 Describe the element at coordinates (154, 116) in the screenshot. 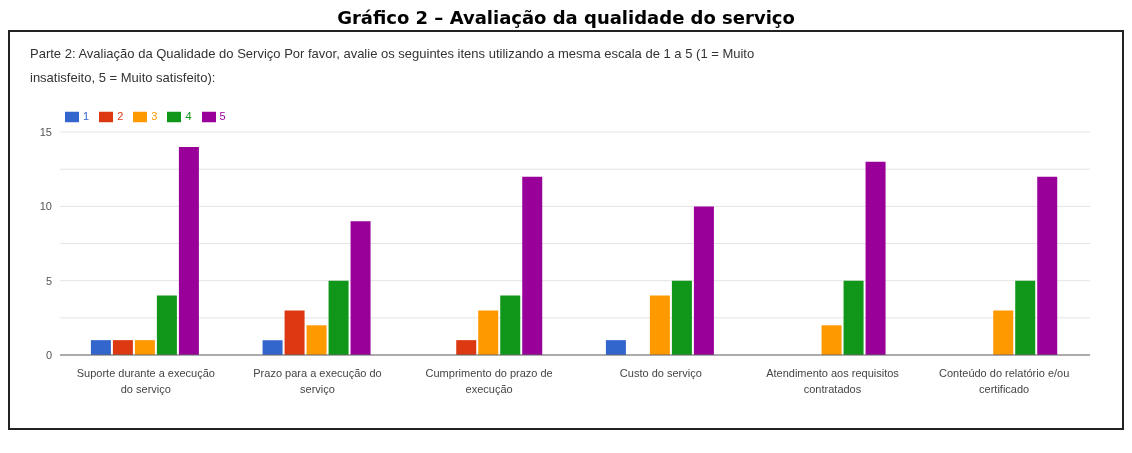

I see `legend-label: 3` at that location.